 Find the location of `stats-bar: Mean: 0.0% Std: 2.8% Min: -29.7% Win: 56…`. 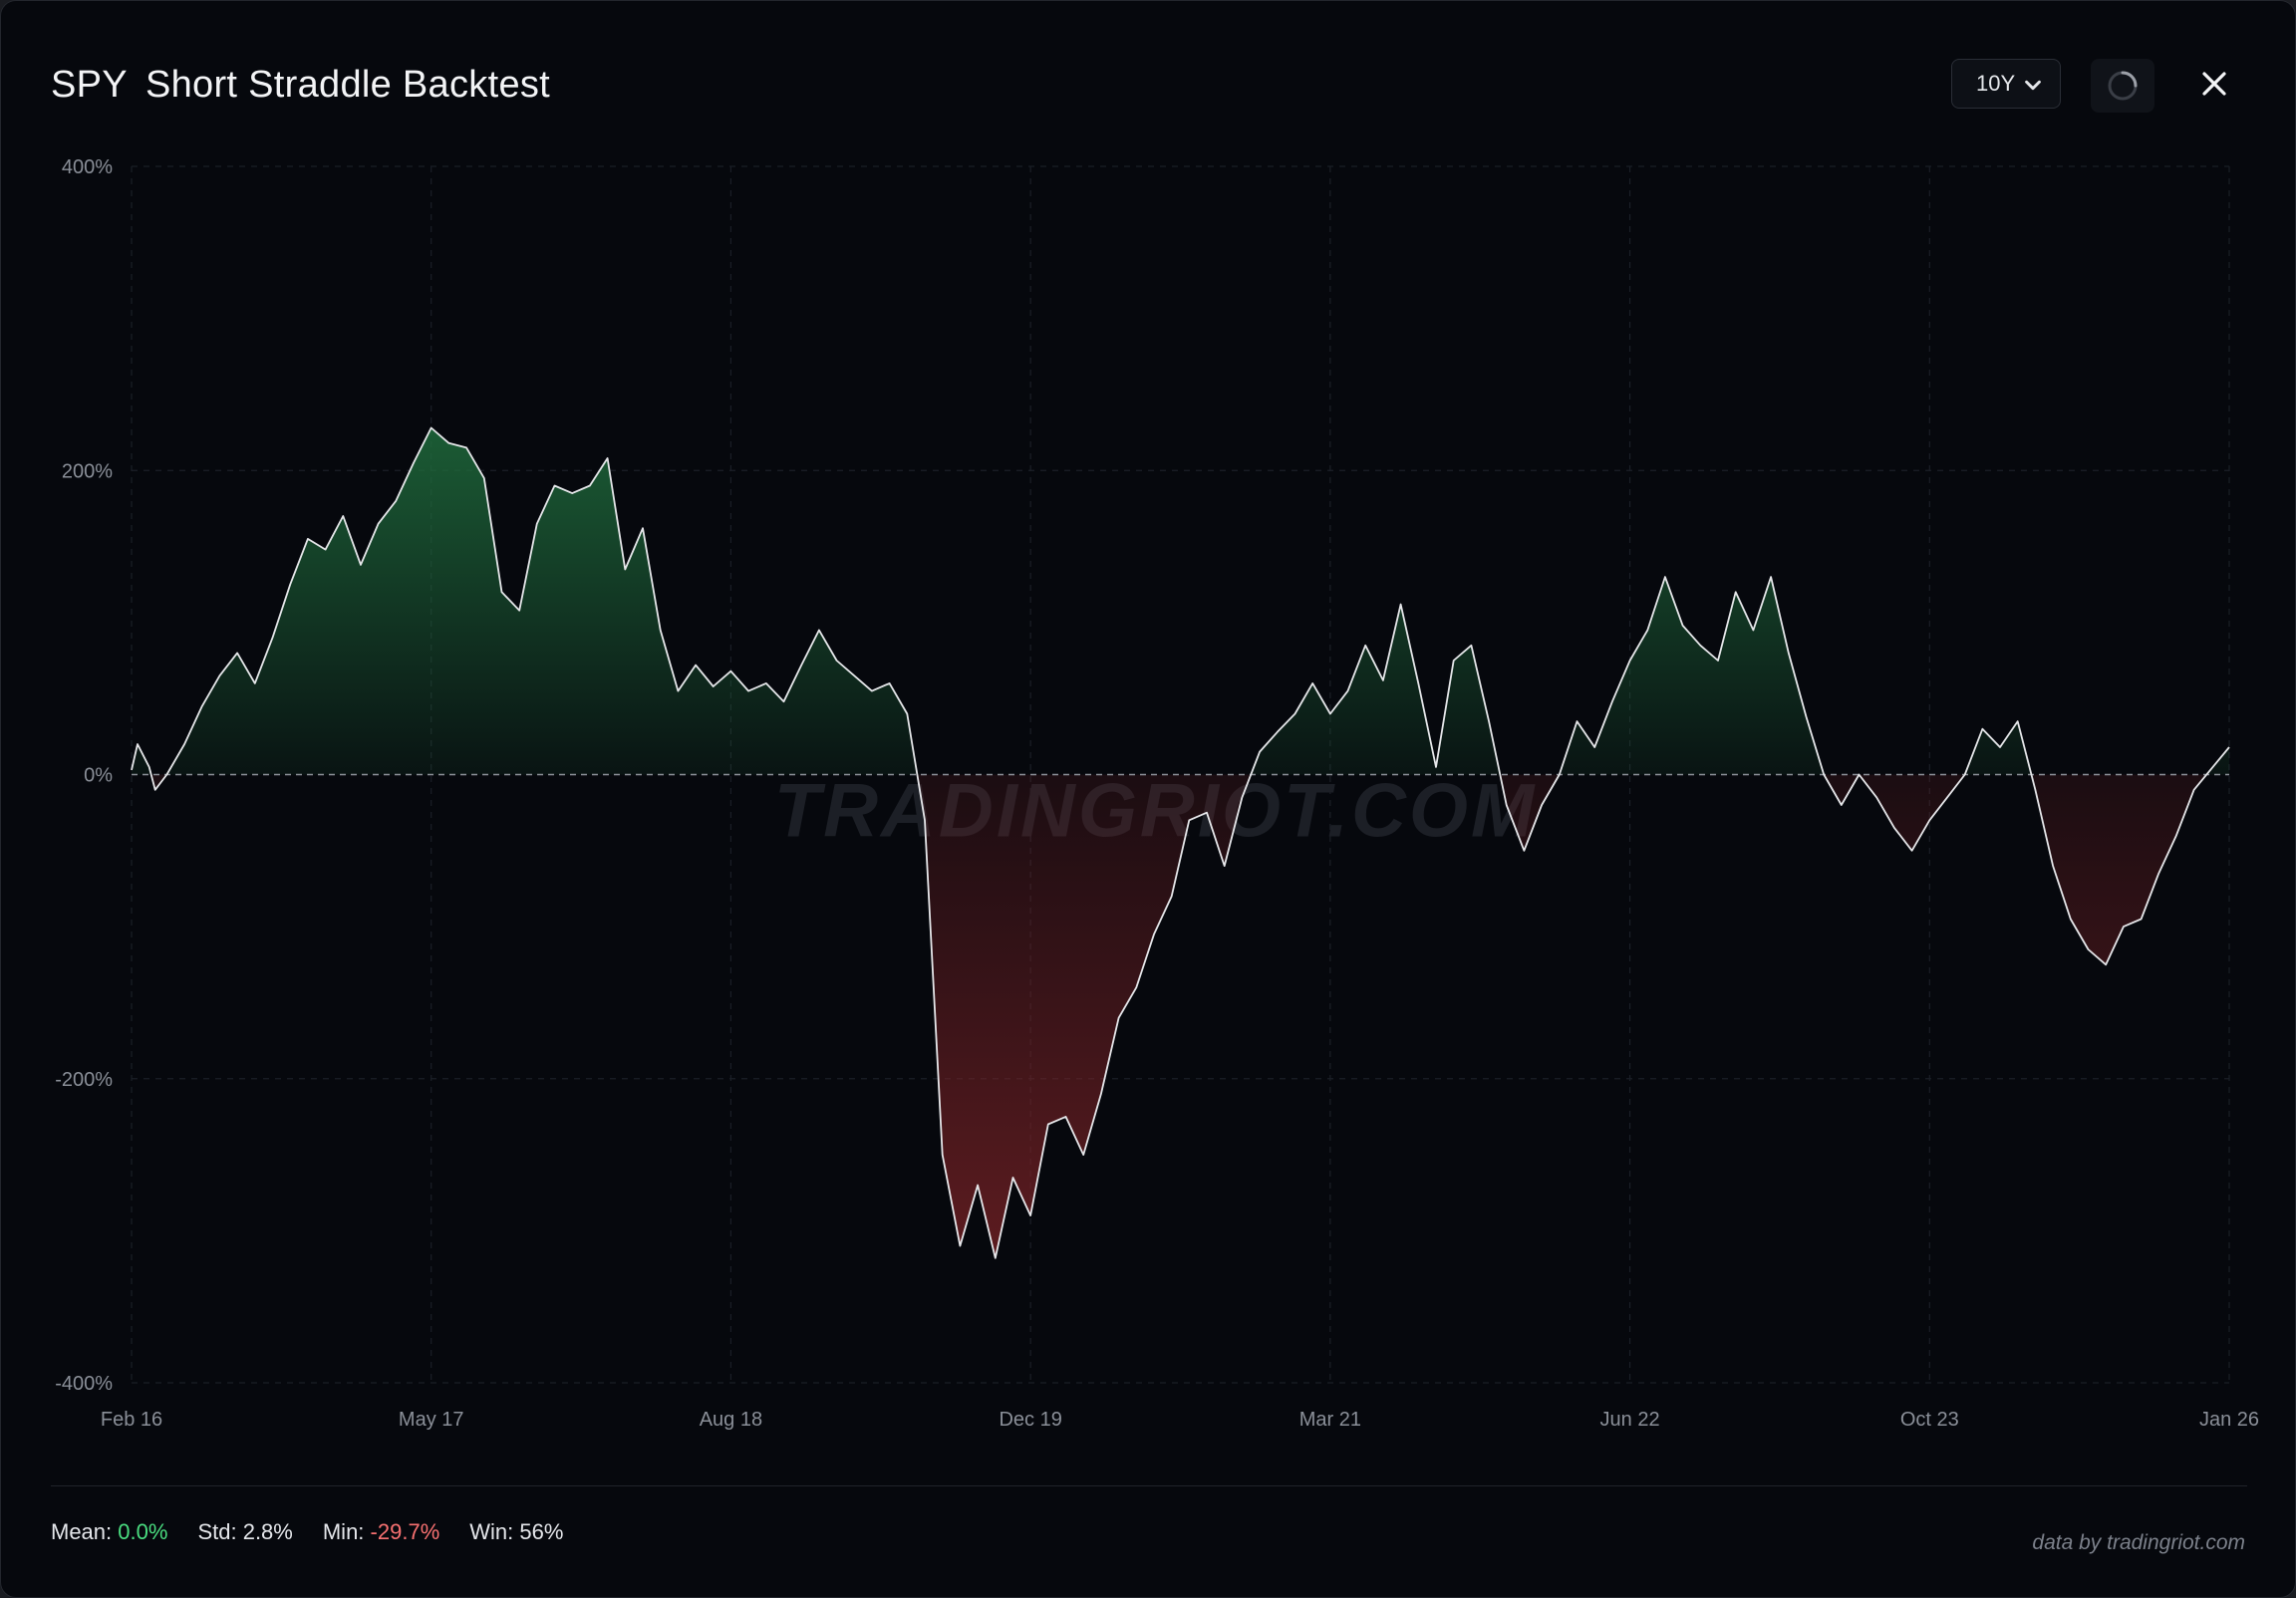

stats-bar: Mean: 0.0% Std: 2.8% Min: -29.7% Win: 56… is located at coordinates (322, 1532).